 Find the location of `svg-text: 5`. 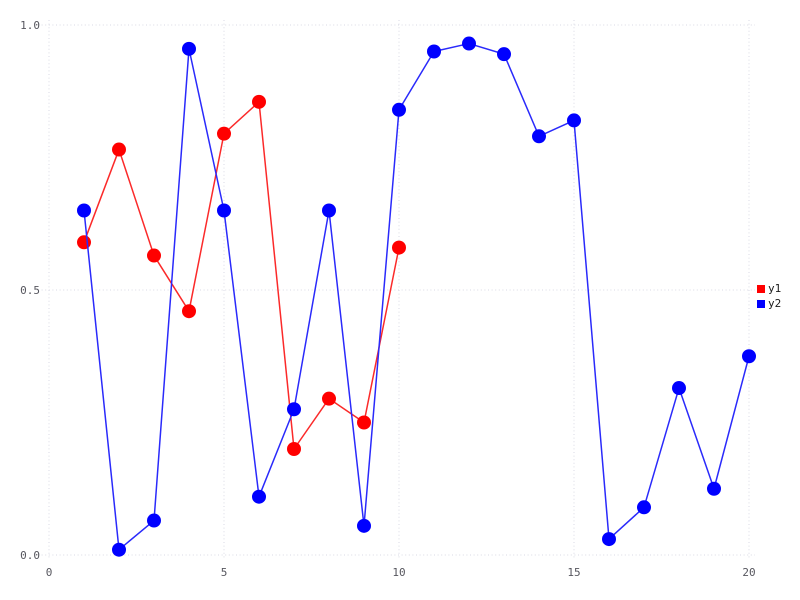

svg-text: 5 is located at coordinates (224, 572).